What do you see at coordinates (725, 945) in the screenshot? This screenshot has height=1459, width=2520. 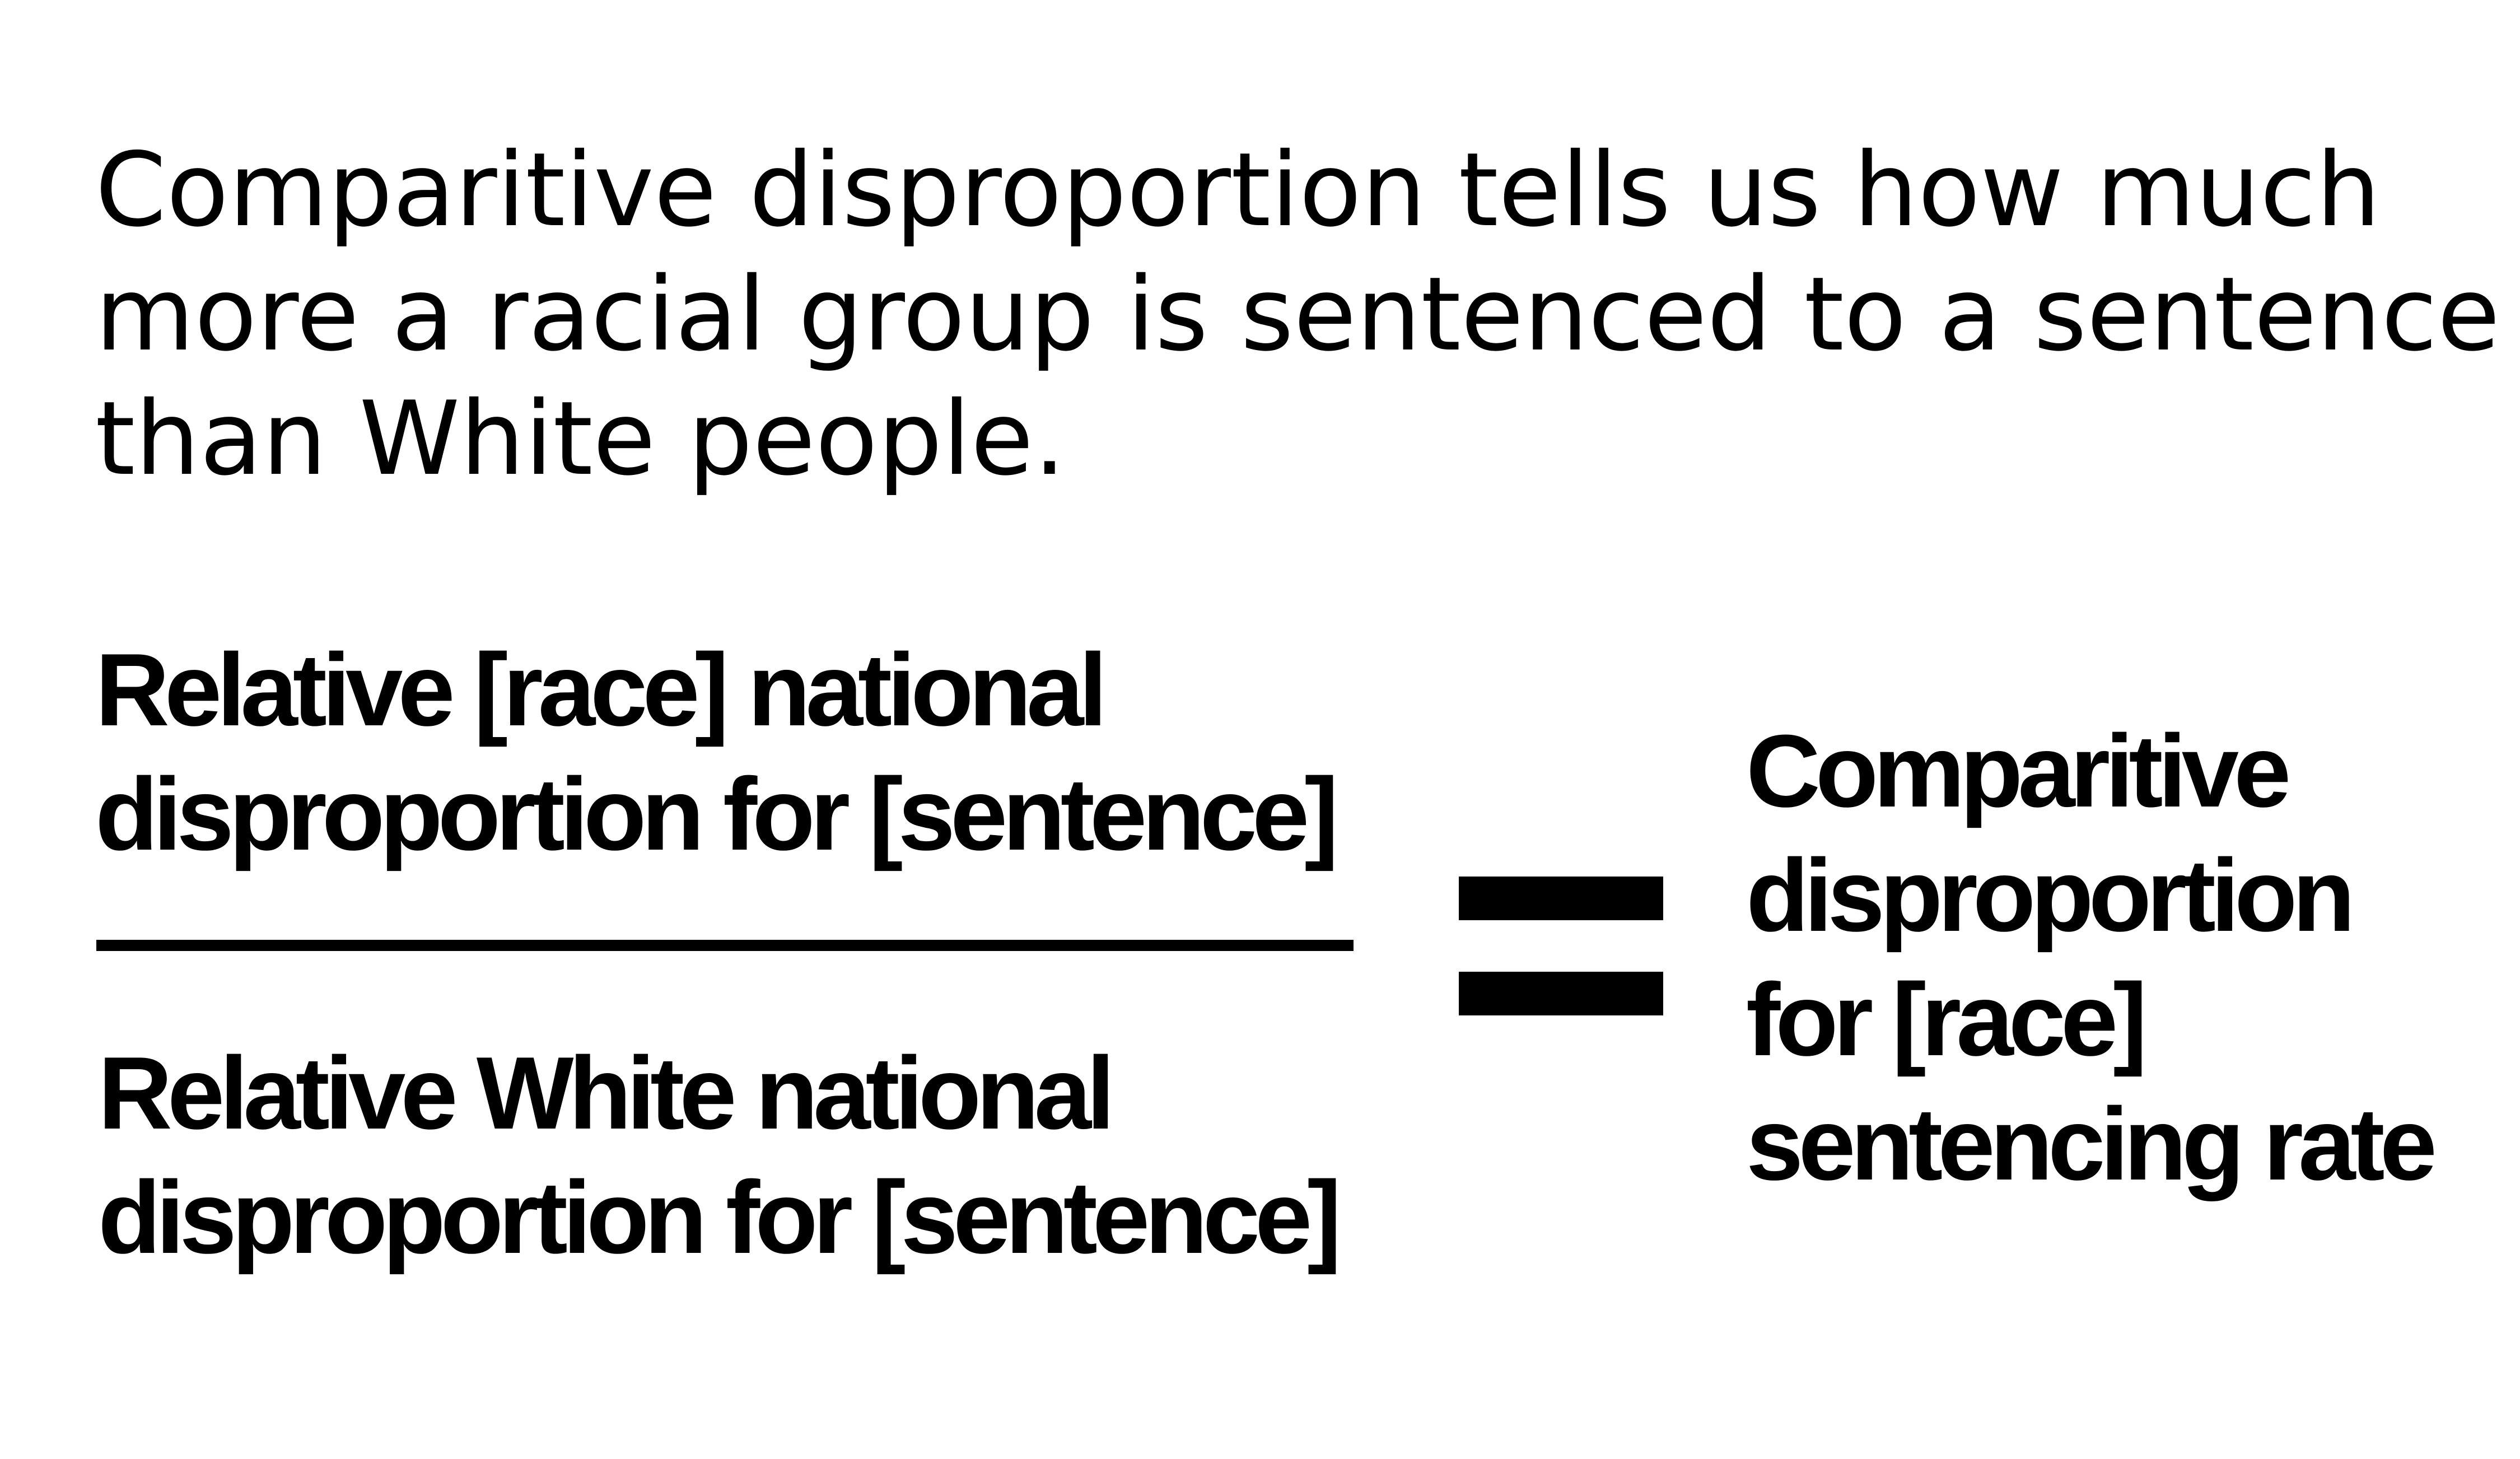 I see `fraction-bar` at bounding box center [725, 945].